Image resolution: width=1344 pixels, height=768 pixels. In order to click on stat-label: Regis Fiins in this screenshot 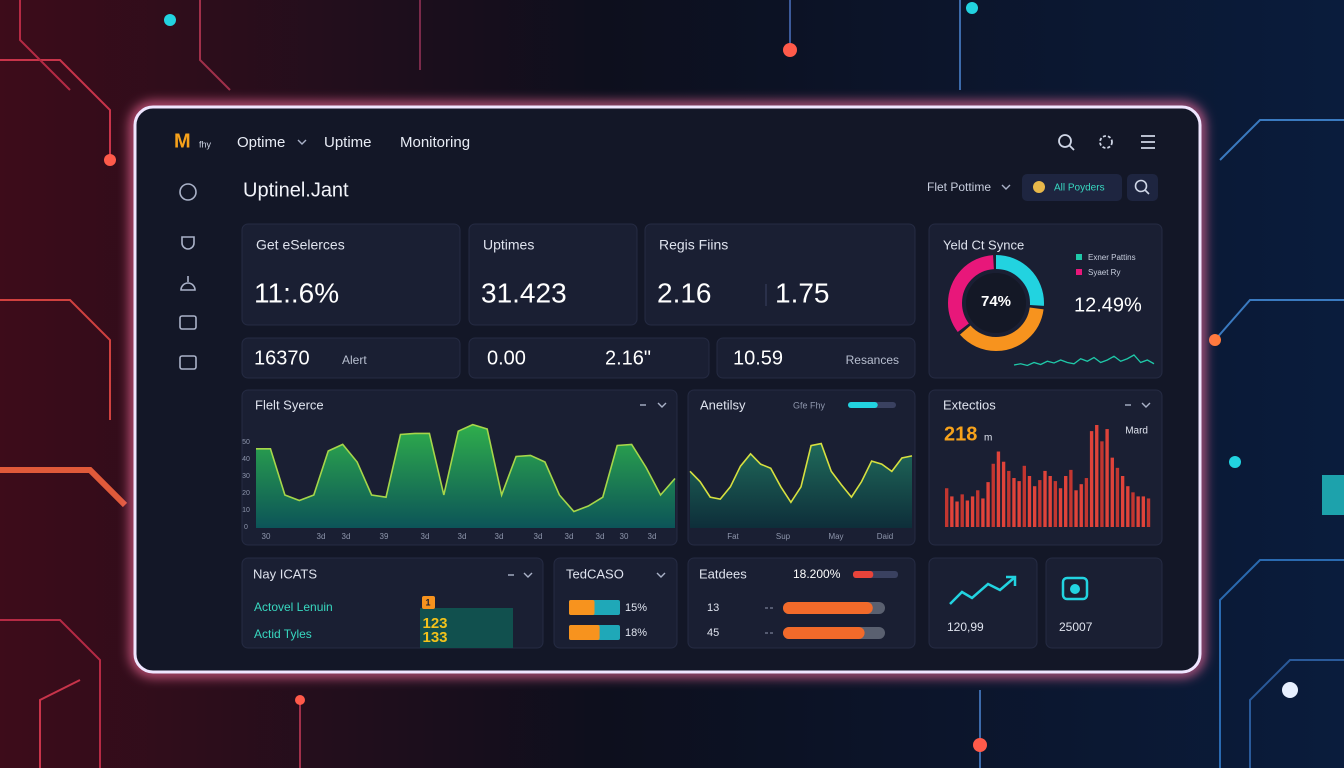, I will do `click(693, 245)`.